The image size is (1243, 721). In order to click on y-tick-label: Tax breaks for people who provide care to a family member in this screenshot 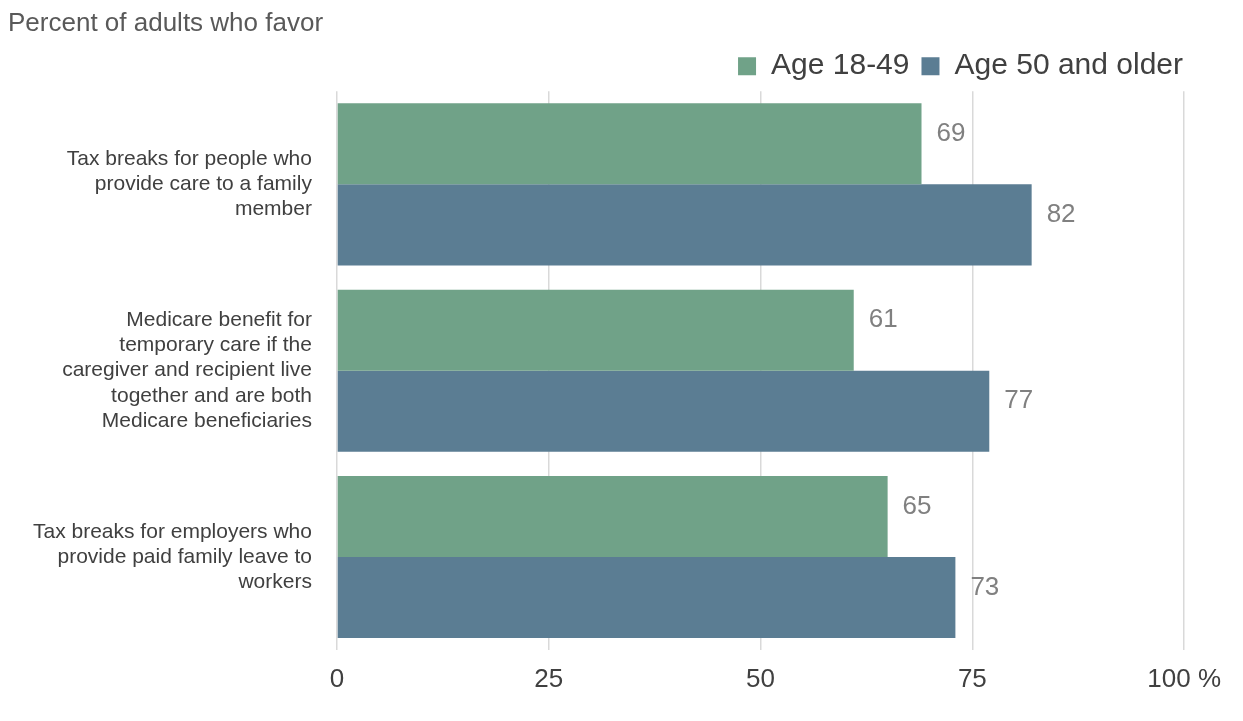, I will do `click(189, 182)`.